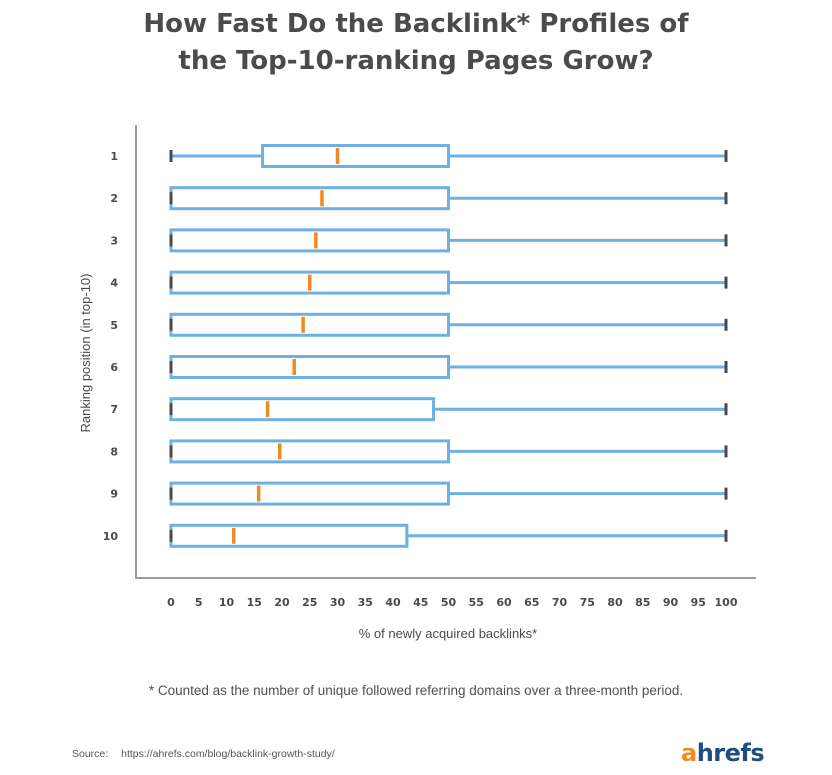 The height and width of the screenshot is (775, 832). Describe the element at coordinates (615, 602) in the screenshot. I see `x-tick-label: 80` at that location.